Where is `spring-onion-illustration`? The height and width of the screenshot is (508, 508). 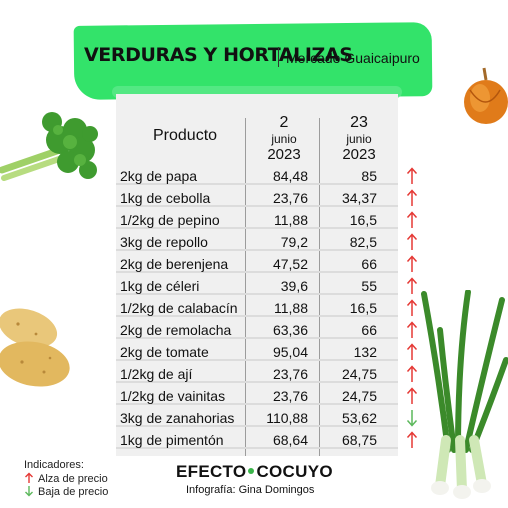 spring-onion-illustration is located at coordinates (464, 394).